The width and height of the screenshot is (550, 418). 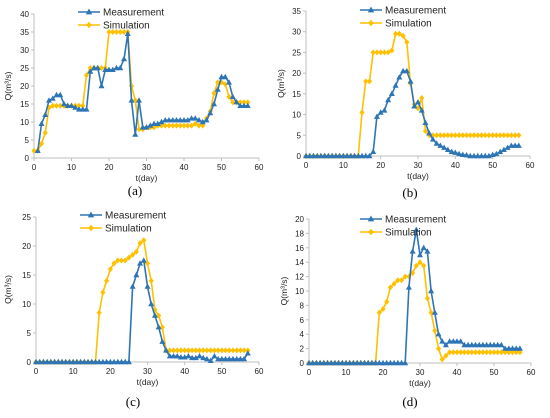 What do you see at coordinates (29, 362) in the screenshot?
I see `y-tick-label: 0` at bounding box center [29, 362].